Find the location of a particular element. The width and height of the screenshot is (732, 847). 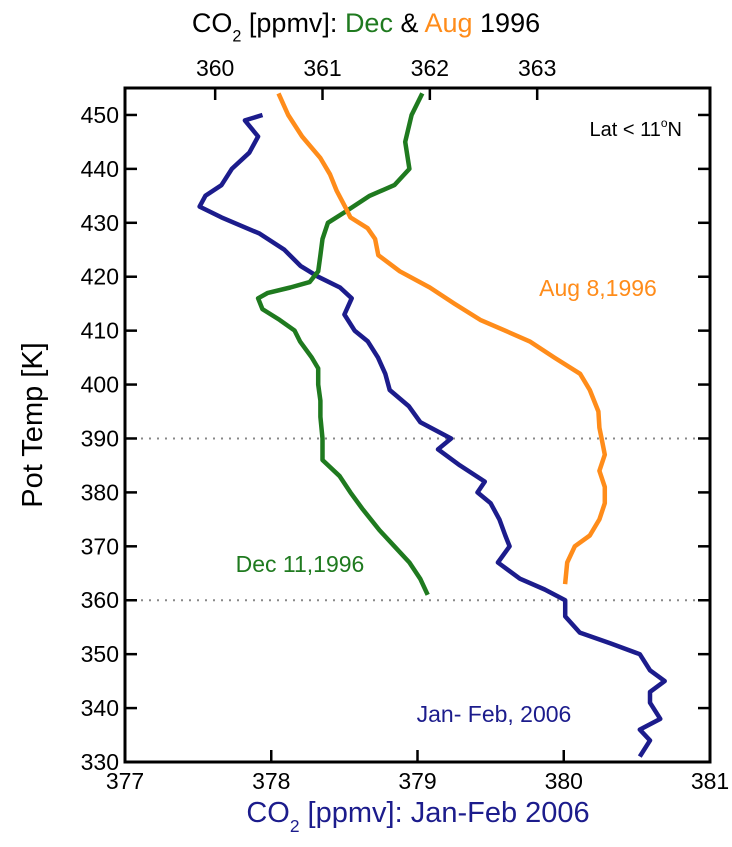

y-tick-label: 340 is located at coordinates (100, 708).